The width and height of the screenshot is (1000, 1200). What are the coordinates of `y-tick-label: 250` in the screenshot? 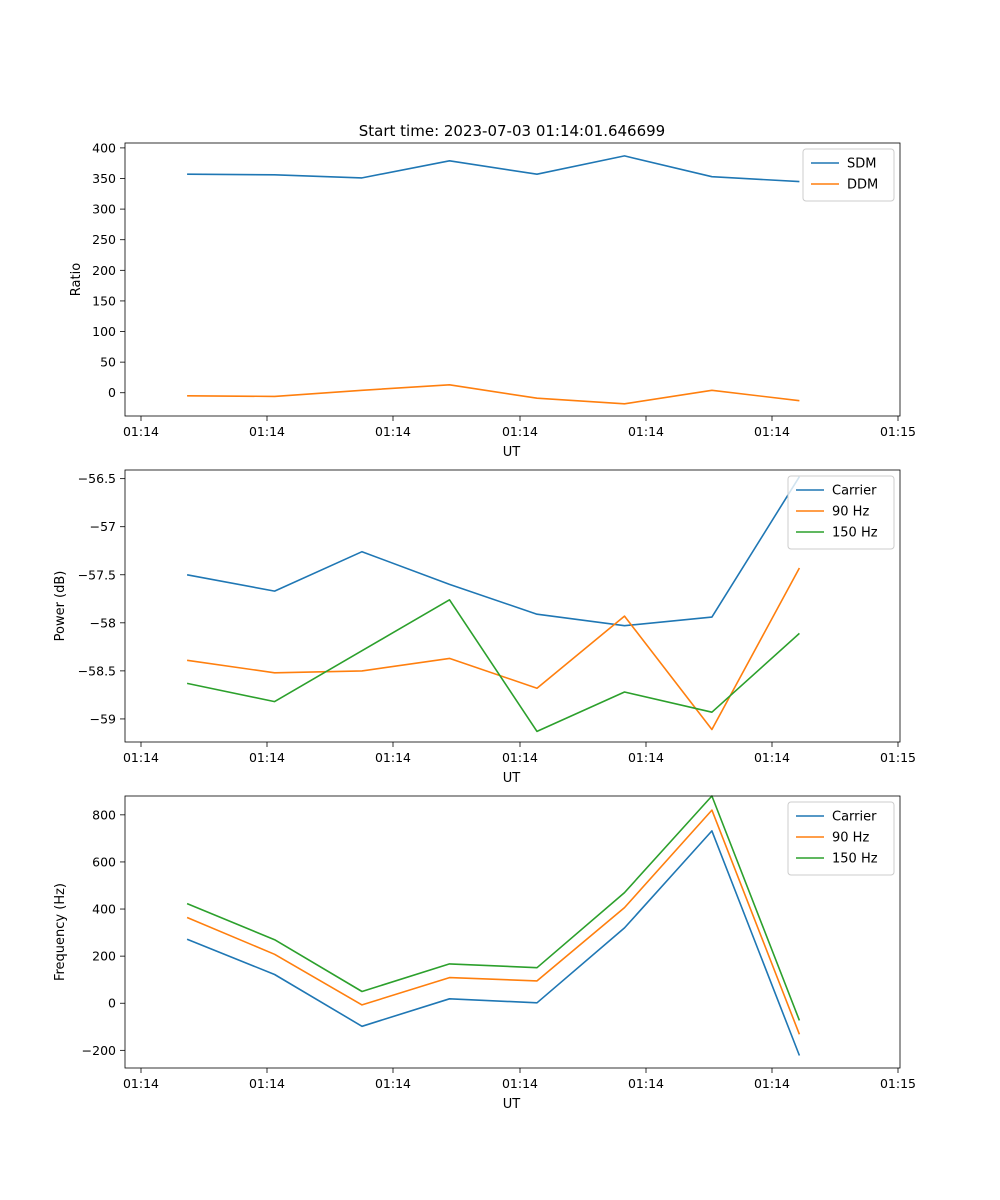 It's located at (104, 239).